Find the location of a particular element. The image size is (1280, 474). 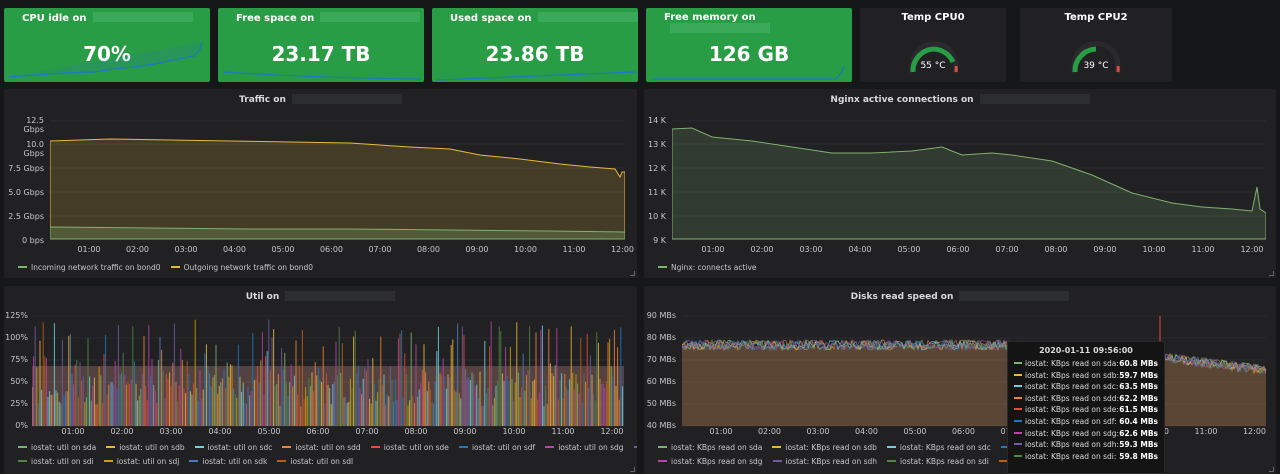

x-tick: 06:00 is located at coordinates (318, 431).